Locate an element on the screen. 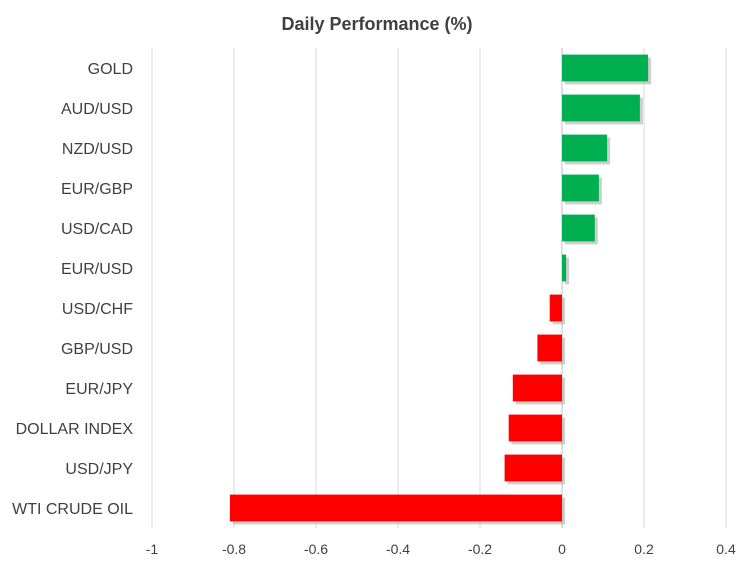 The image size is (753, 568). chart-title: Daily Performance (%) is located at coordinates (376, 24).